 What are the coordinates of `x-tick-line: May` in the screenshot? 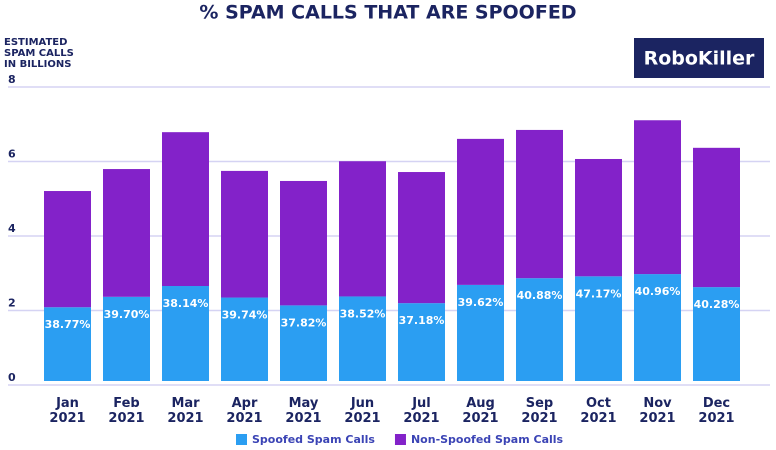 It's located at (304, 403).